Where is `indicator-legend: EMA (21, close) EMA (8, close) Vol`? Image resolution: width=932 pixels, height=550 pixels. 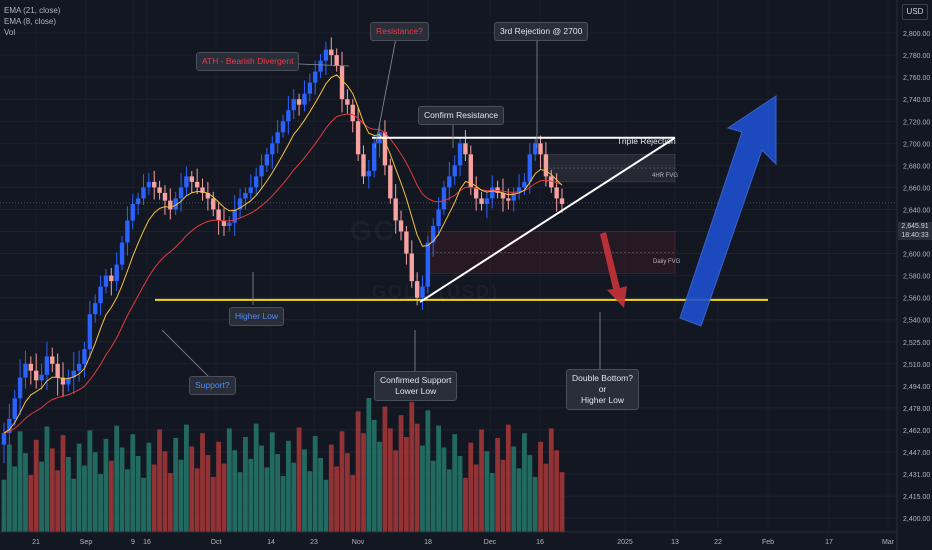 indicator-legend: EMA (21, close) EMA (8, close) Vol is located at coordinates (32, 21).